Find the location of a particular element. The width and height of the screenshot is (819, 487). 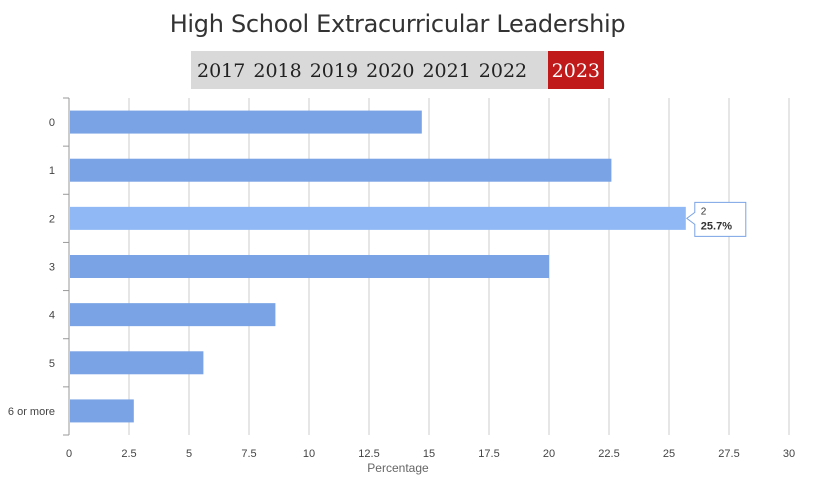

x-axis-title: Percentage is located at coordinates (398, 468).